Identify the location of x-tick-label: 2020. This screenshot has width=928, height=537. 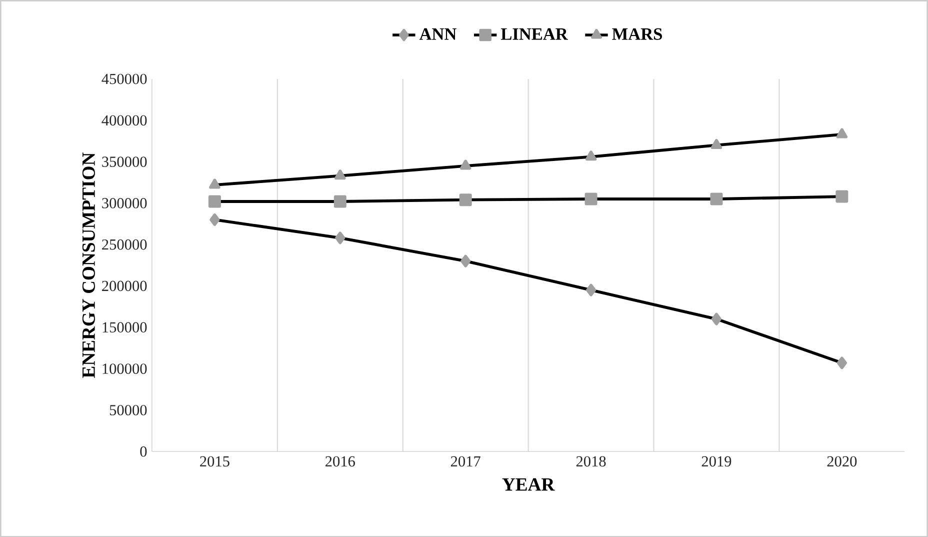
(842, 461).